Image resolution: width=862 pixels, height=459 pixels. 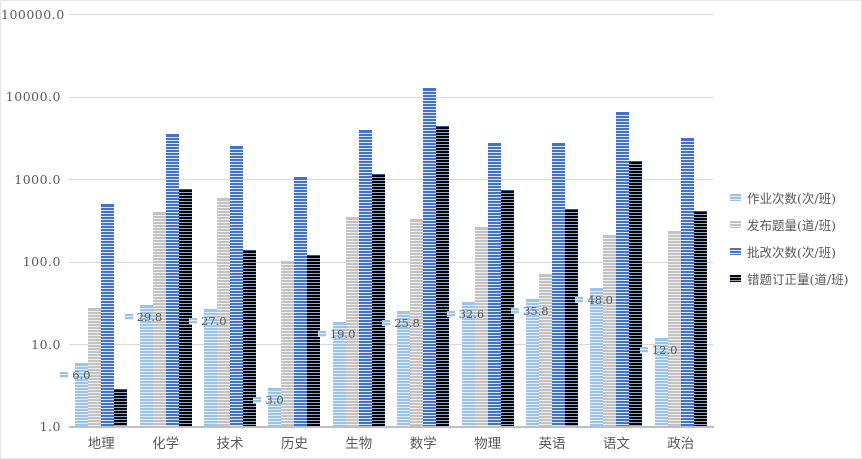 I want to click on bar-series0-物理, so click(x=468, y=364).